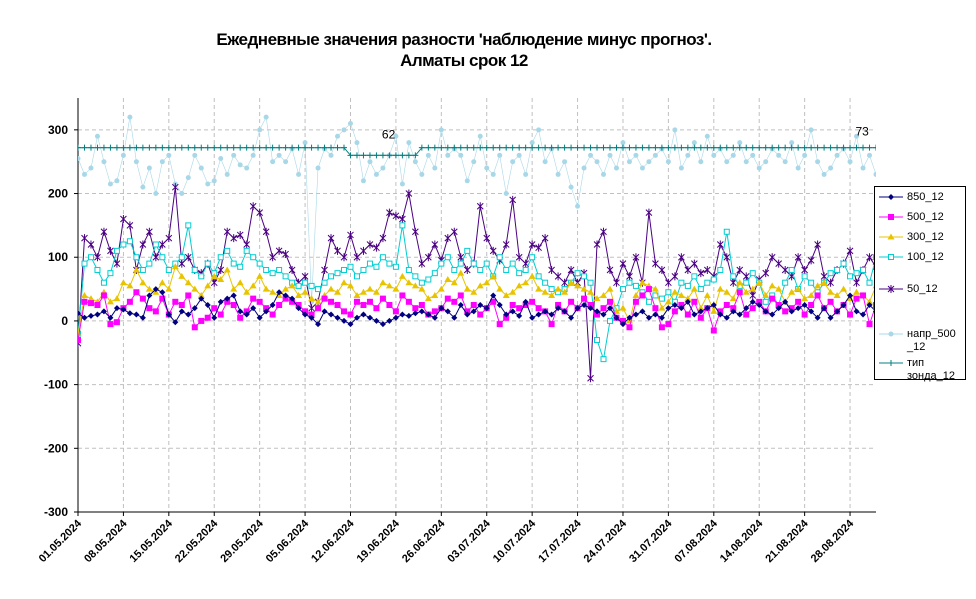  Describe the element at coordinates (833, 541) in the screenshot. I see `x-tick-label: 28.08.2024` at that location.